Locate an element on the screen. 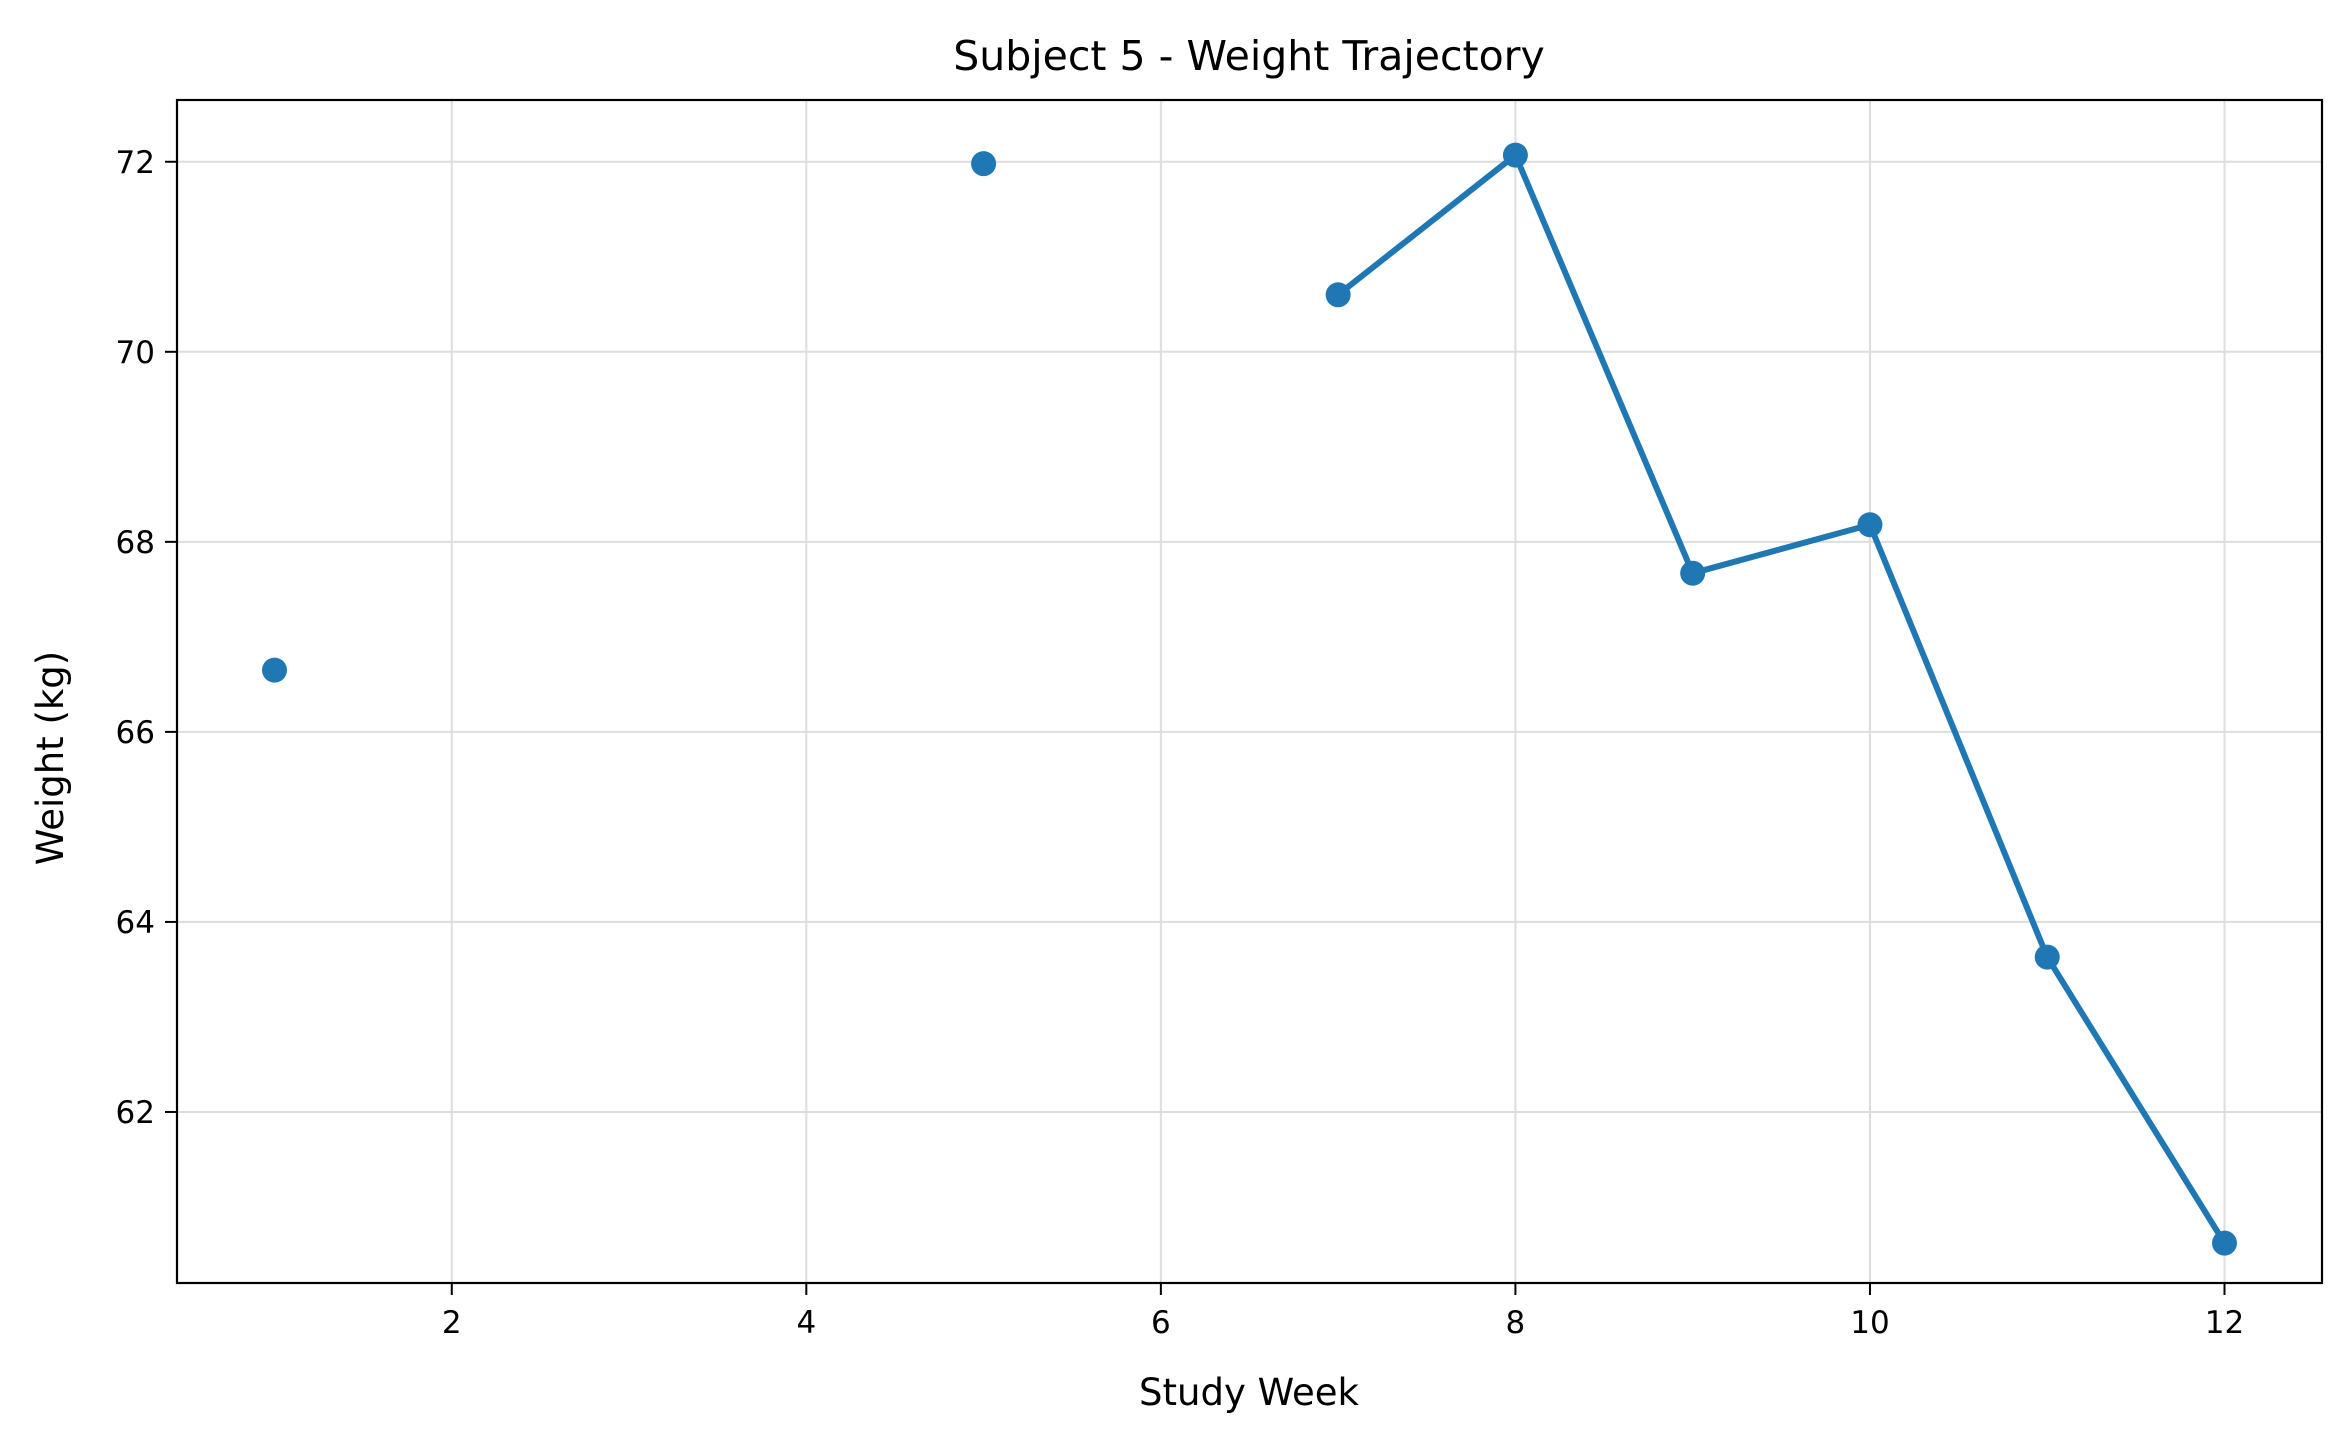 This screenshot has width=2350, height=1450. x-tick-label: 2 is located at coordinates (452, 1323).